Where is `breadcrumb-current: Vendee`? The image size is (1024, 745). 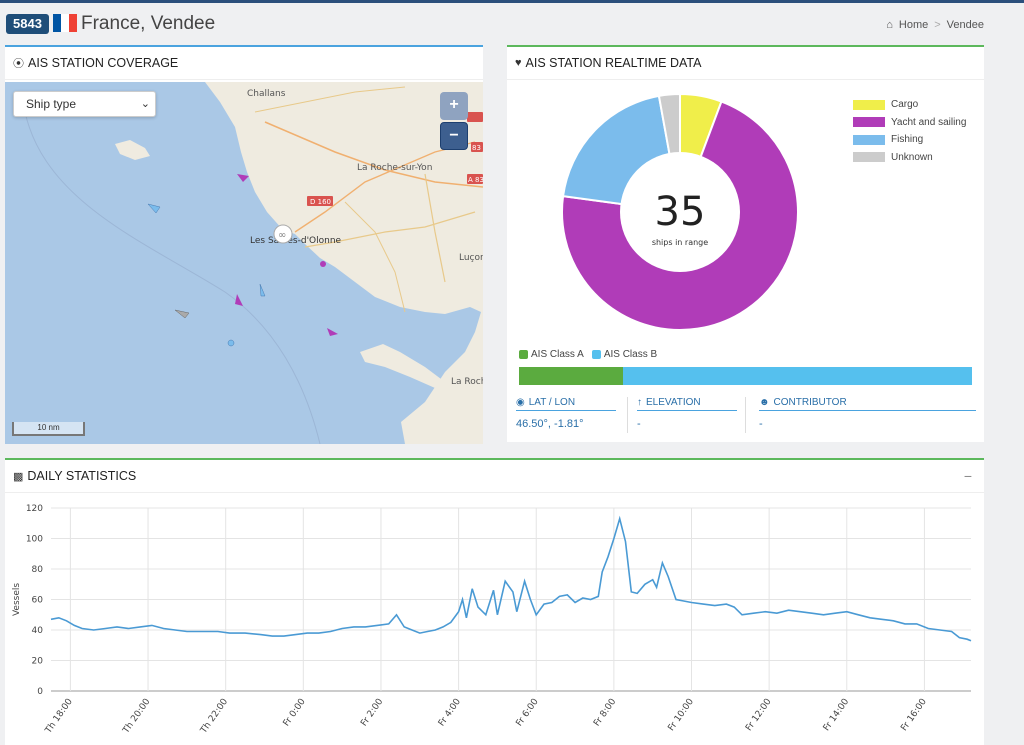 breadcrumb-current: Vendee is located at coordinates (965, 25).